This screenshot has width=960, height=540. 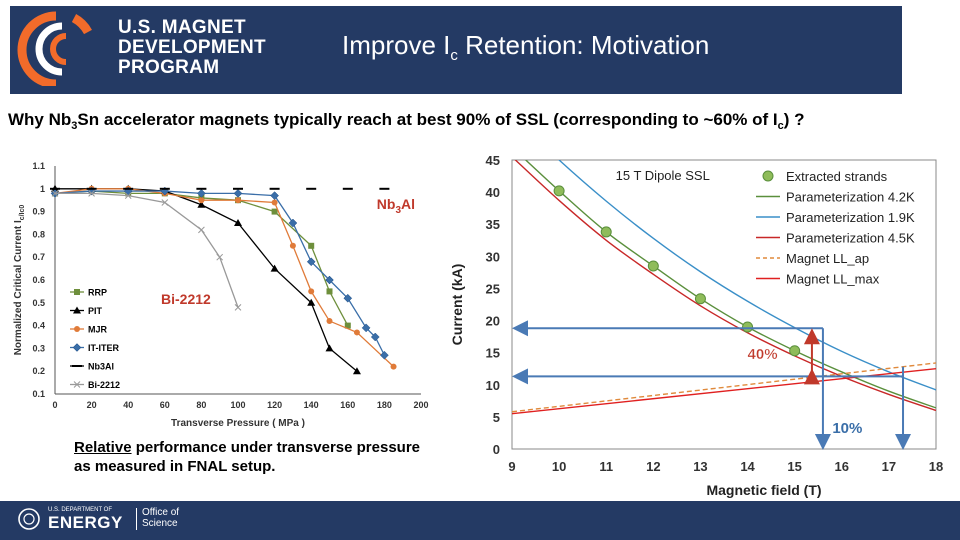 I want to click on logo-line-1: U.S. MAGNET, so click(x=182, y=27).